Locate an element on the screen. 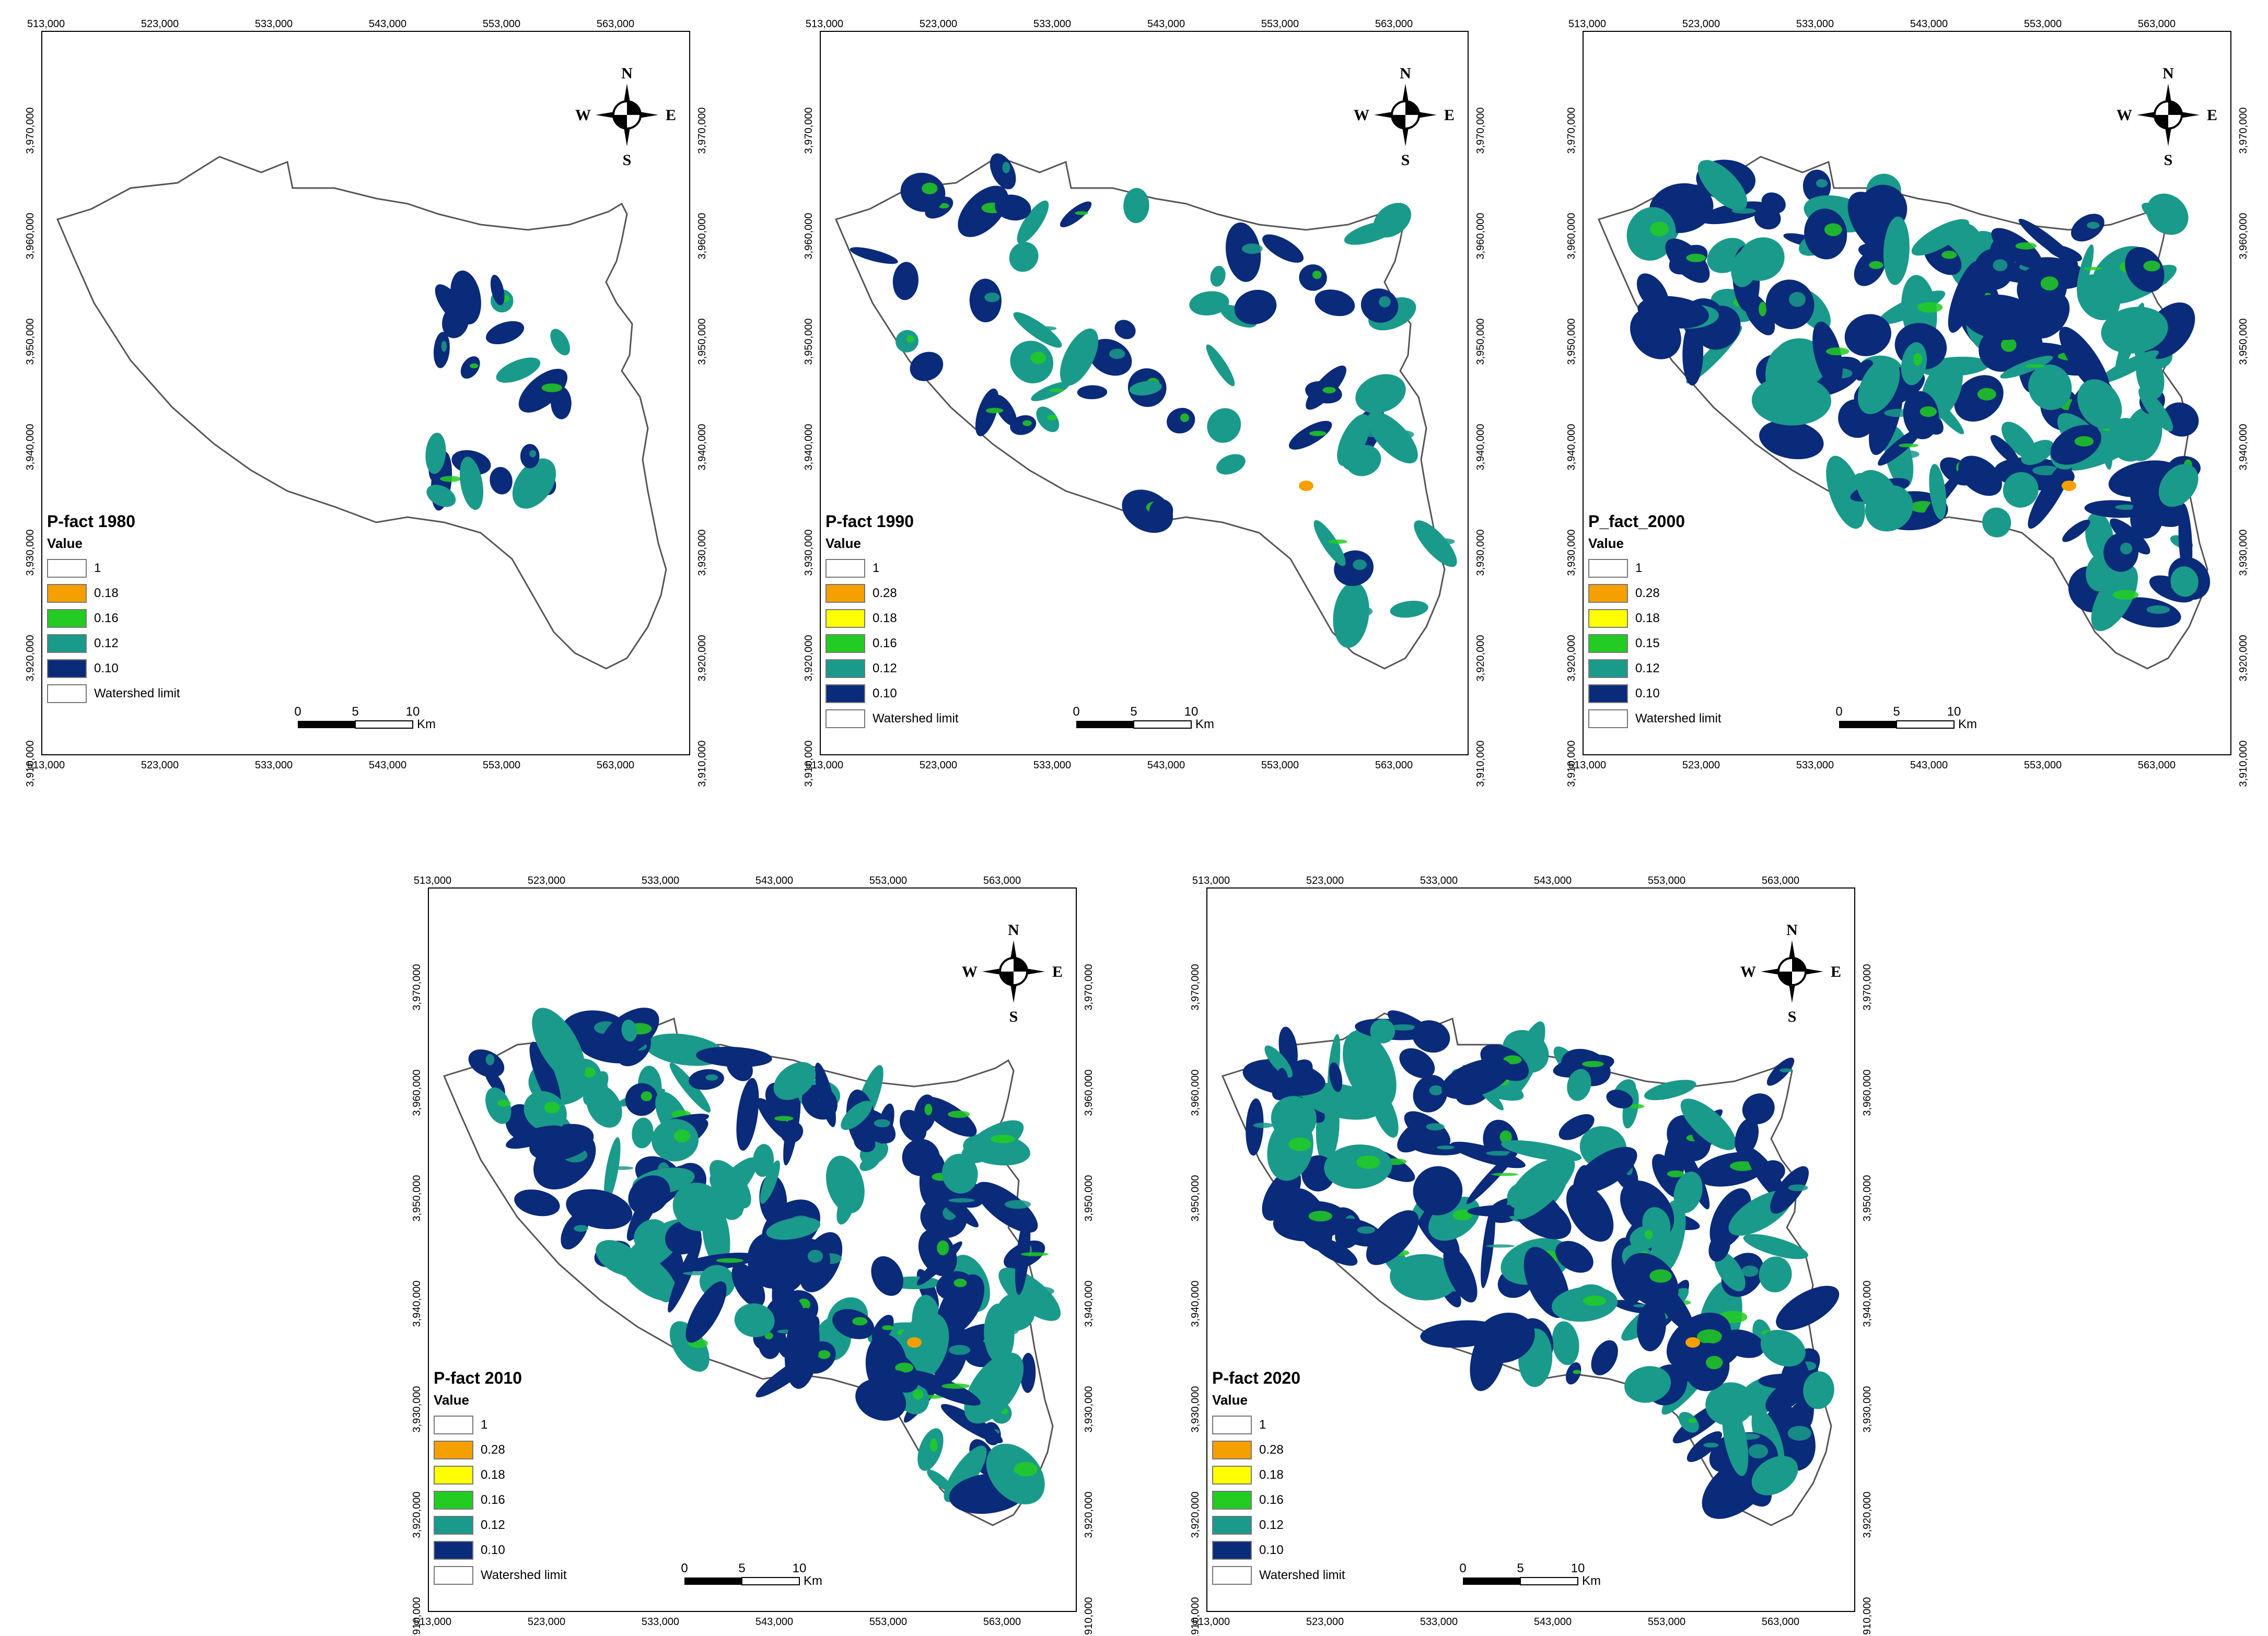 The width and height of the screenshot is (2268, 1636). compass-w: W is located at coordinates (1361, 115).